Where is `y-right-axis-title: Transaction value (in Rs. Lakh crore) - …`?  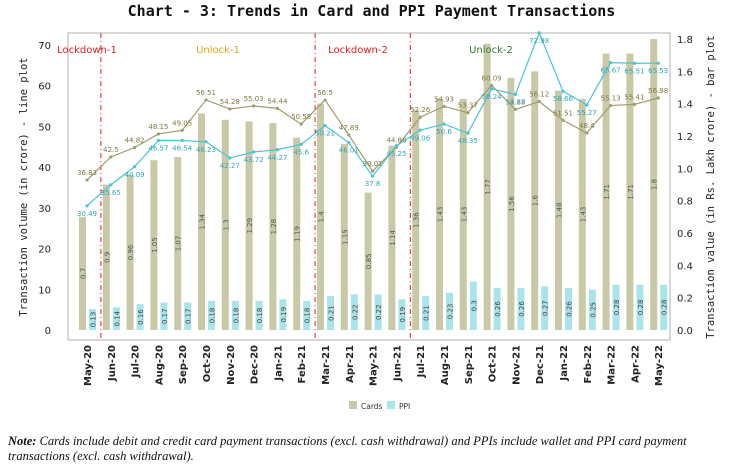
y-right-axis-title: Transaction value (in Rs. Lakh crore) - … is located at coordinates (711, 186).